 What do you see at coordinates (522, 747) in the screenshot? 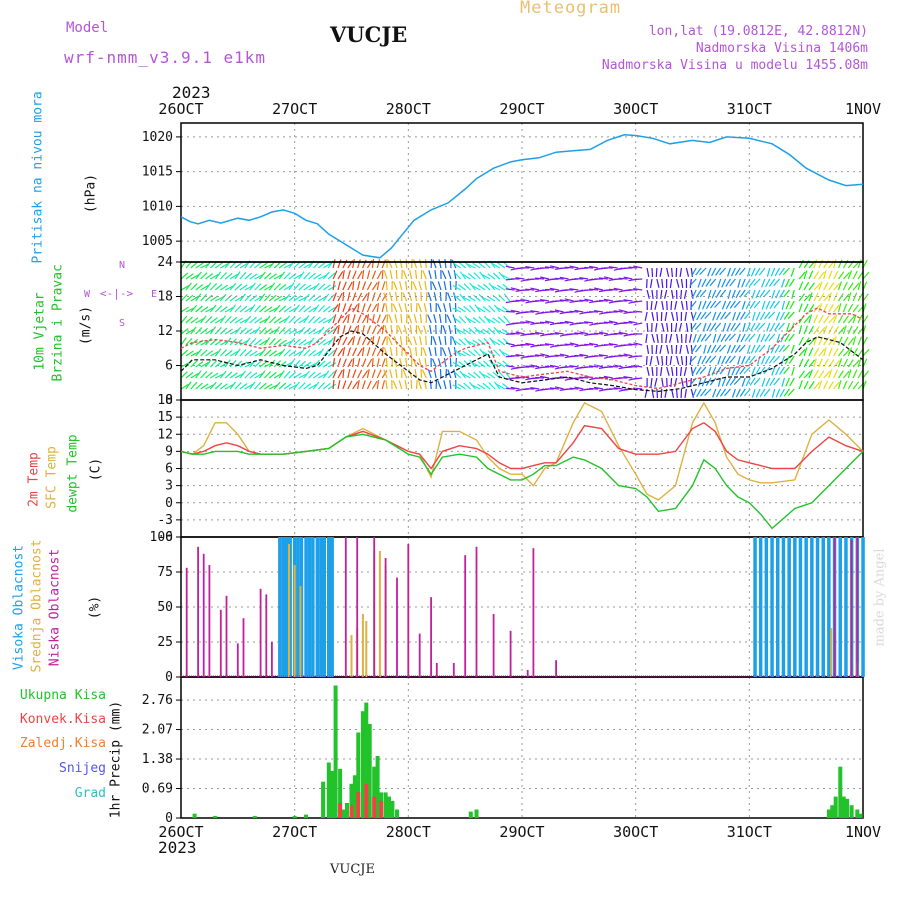
I see `precip-frame` at bounding box center [522, 747].